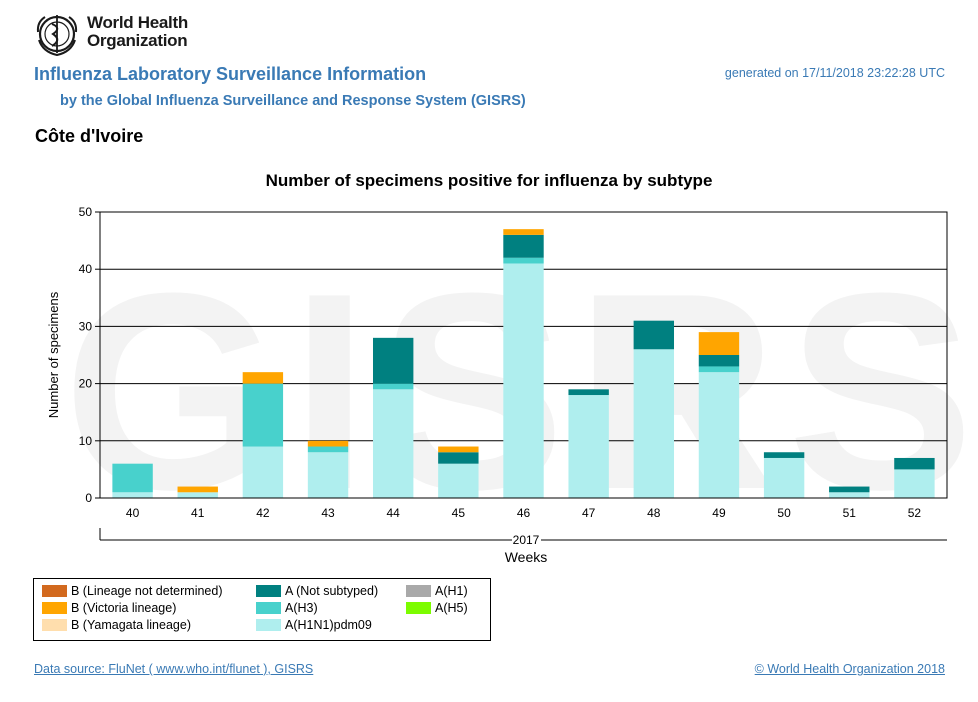  Describe the element at coordinates (328, 513) in the screenshot. I see `x-tick-label: 43` at that location.